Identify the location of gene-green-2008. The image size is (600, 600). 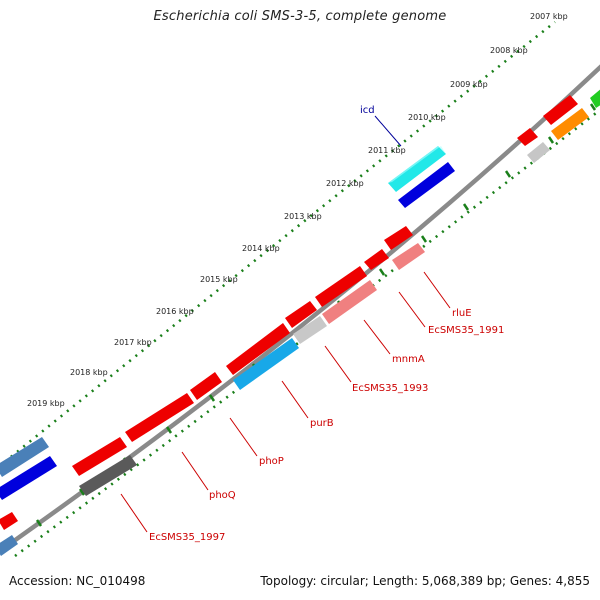
(595, 98).